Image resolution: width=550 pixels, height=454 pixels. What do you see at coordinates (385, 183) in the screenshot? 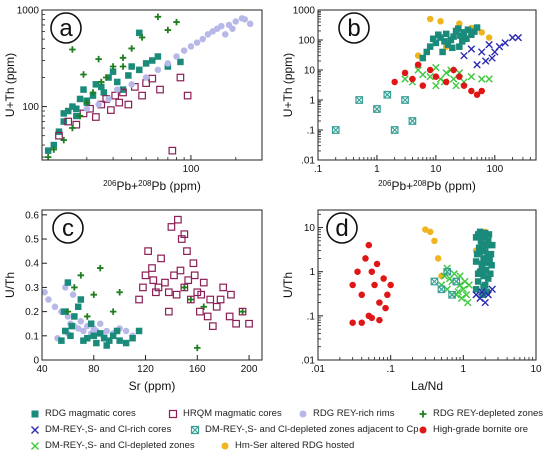
I see `x-axis-label-part: 206` at bounding box center [385, 183].